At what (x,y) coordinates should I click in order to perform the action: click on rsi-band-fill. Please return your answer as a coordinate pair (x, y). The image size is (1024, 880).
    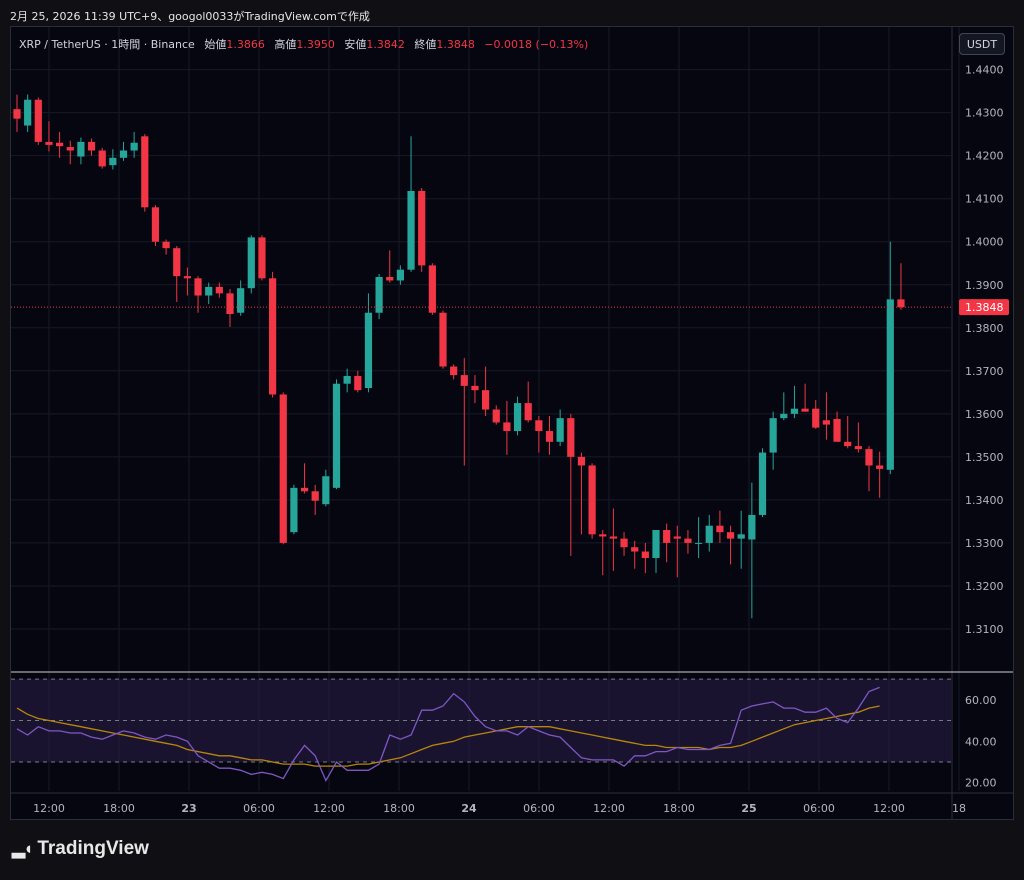
    Looking at the image, I should click on (481, 720).